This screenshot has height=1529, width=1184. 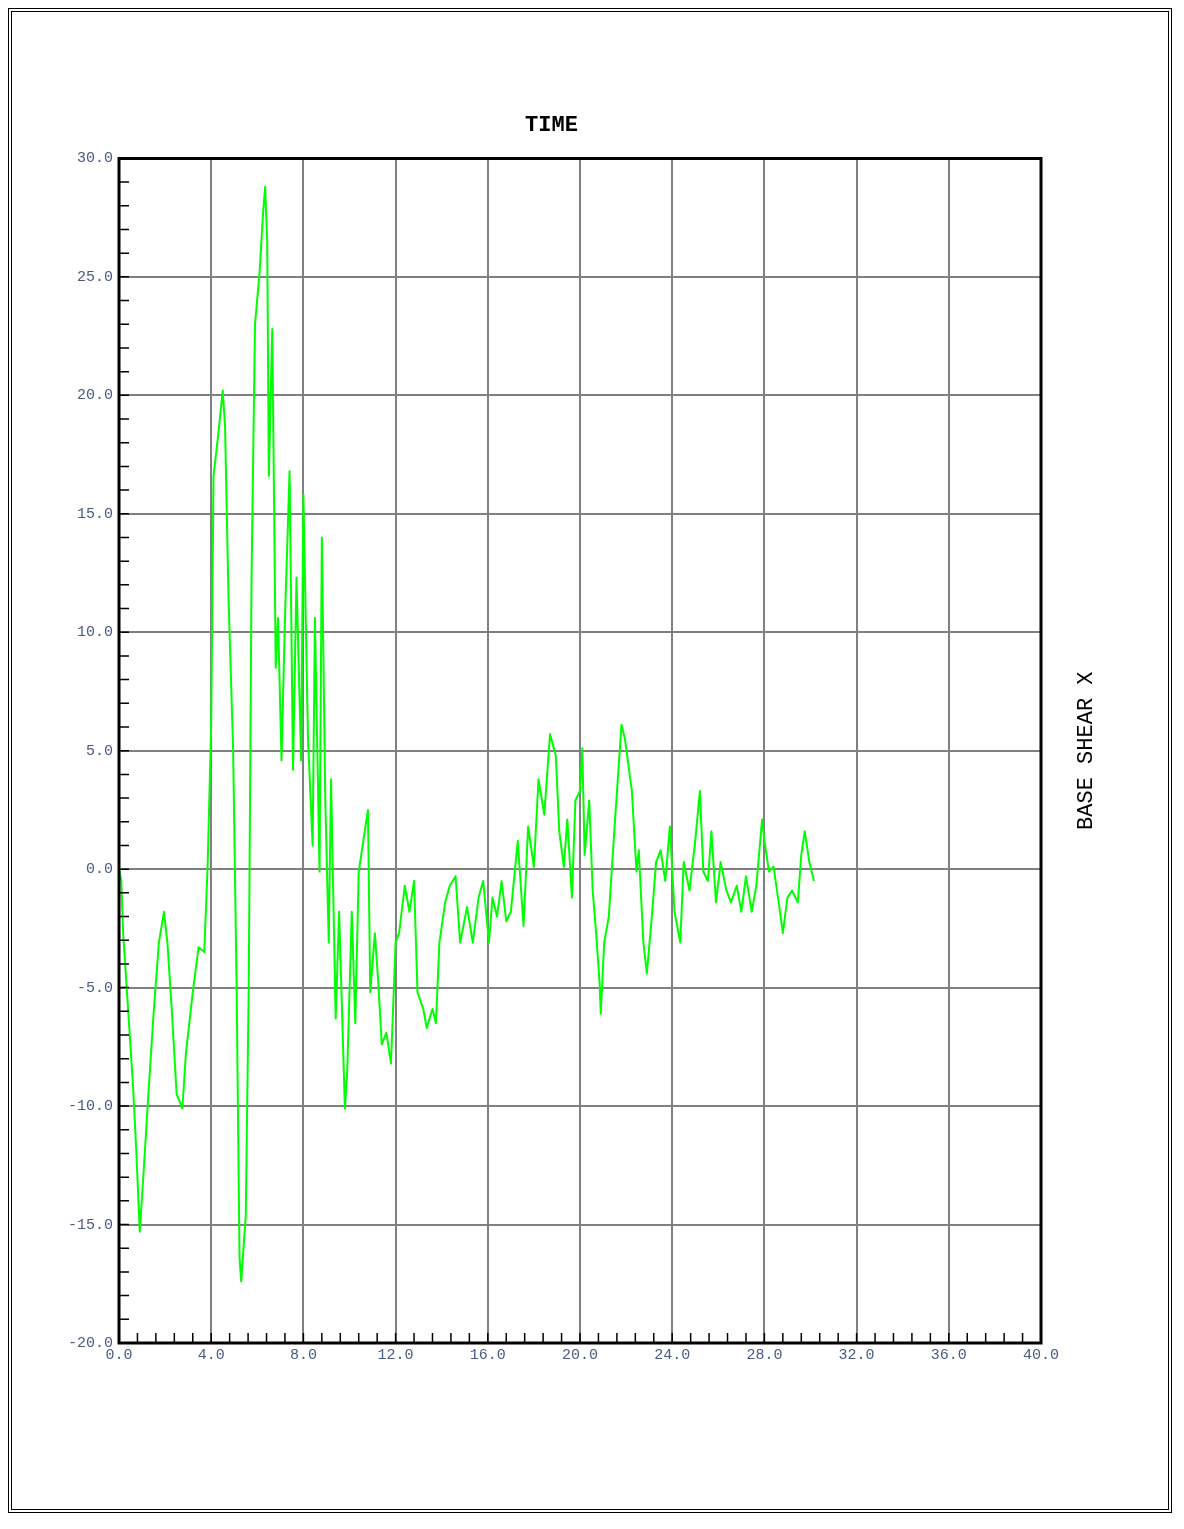 What do you see at coordinates (90, 1107) in the screenshot?
I see `y-tick-label: -10.0` at bounding box center [90, 1107].